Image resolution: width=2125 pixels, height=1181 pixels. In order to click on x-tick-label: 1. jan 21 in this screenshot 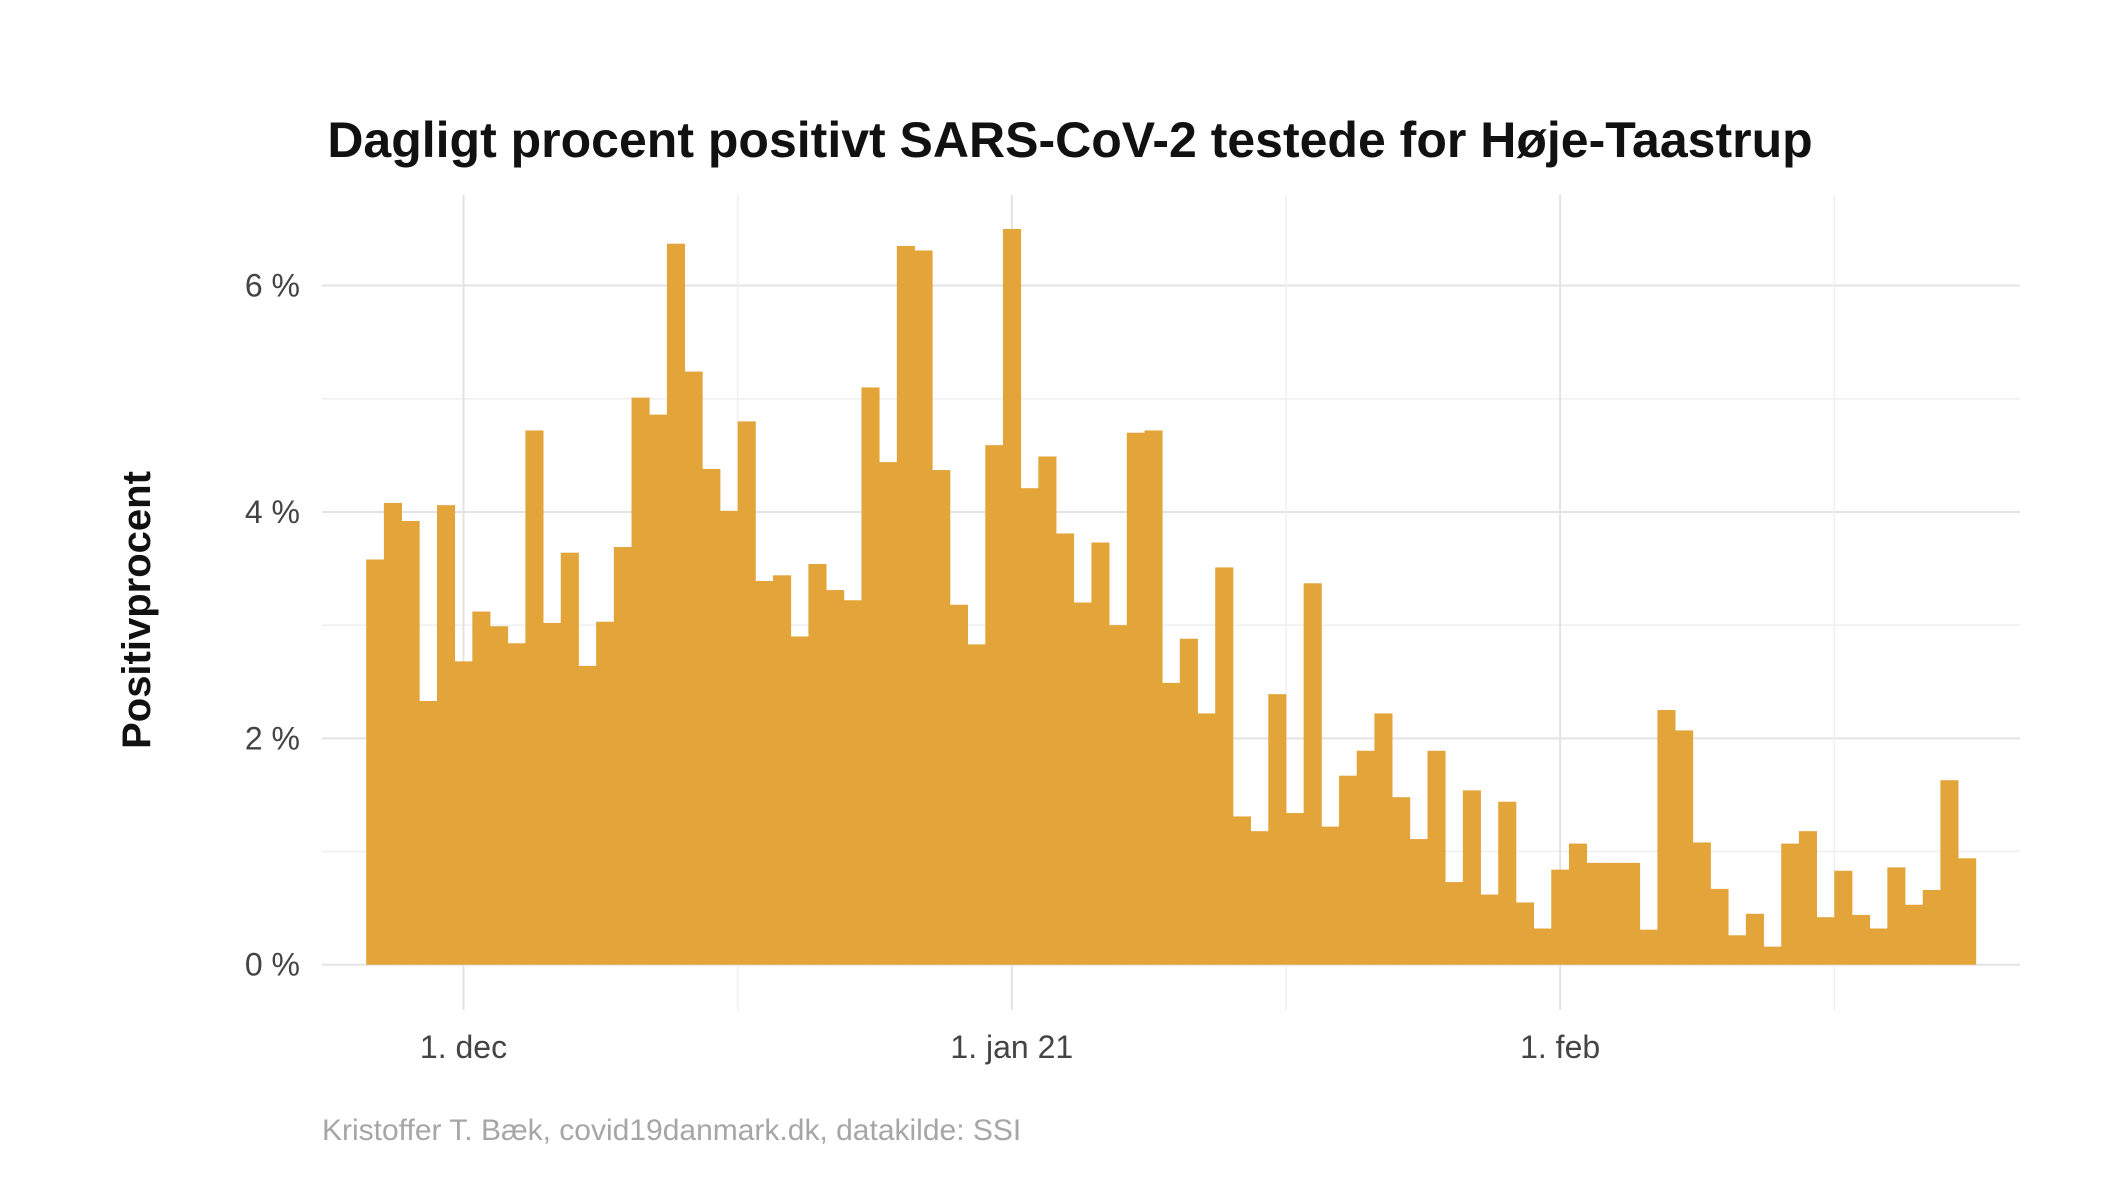, I will do `click(1011, 1047)`.